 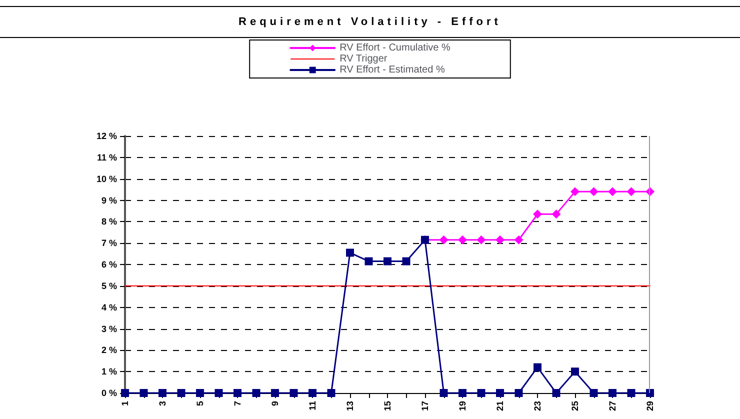 What do you see at coordinates (109, 265) in the screenshot?
I see `y-tick-label: 6 %` at bounding box center [109, 265].